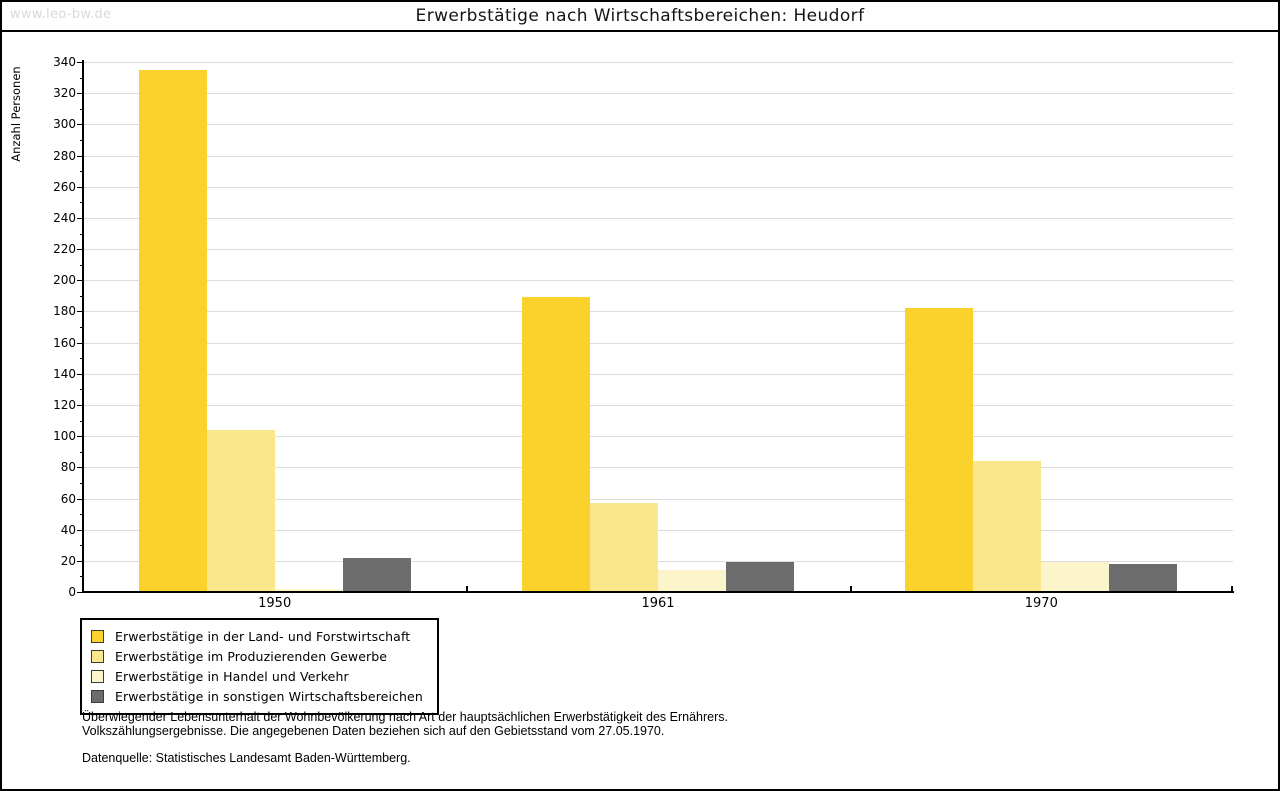 This screenshot has height=791, width=1280. Describe the element at coordinates (64, 62) in the screenshot. I see `y-tick-label-340: 340` at that location.